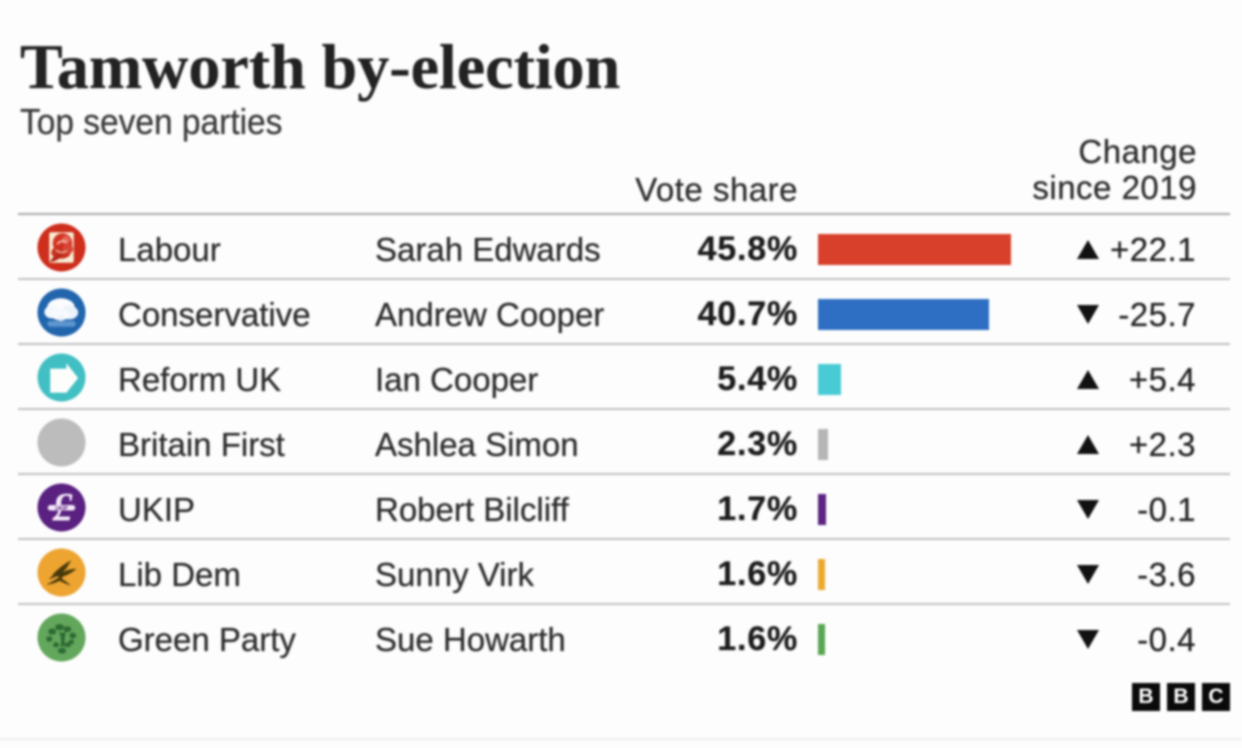 Image resolution: width=1242 pixels, height=748 pixels. I want to click on svg-text: UKIP, so click(61, 509).